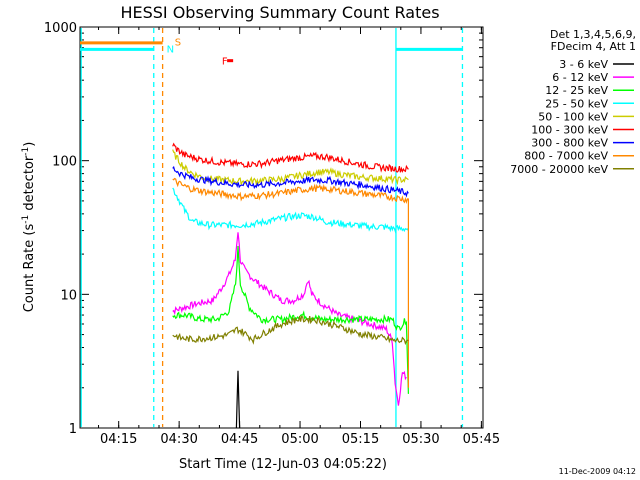 The height and width of the screenshot is (480, 640). Describe the element at coordinates (29, 144) in the screenshot. I see `y-axis-label-end: )` at that location.